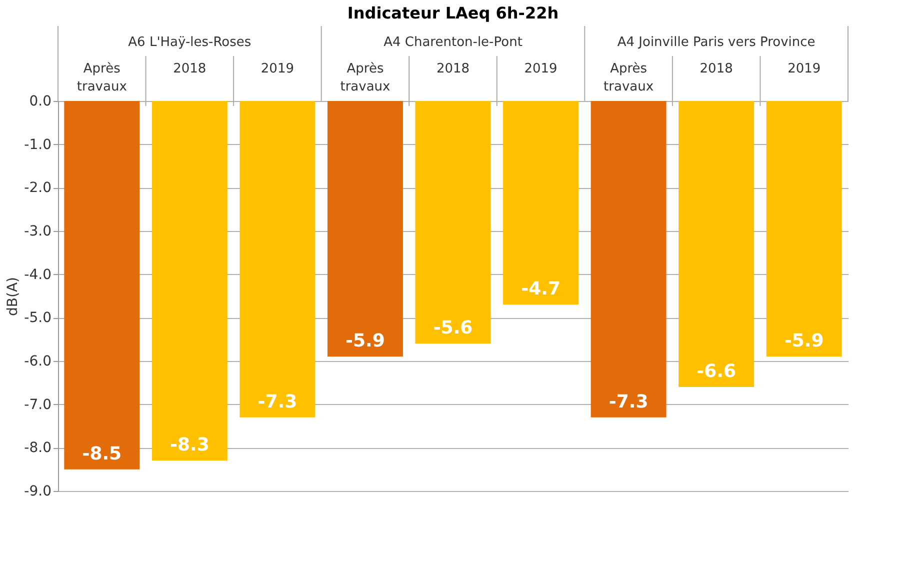 This screenshot has width=912, height=583. Describe the element at coordinates (190, 42) in the screenshot. I see `text: A6 L'Haÿ-les-Roses` at that location.